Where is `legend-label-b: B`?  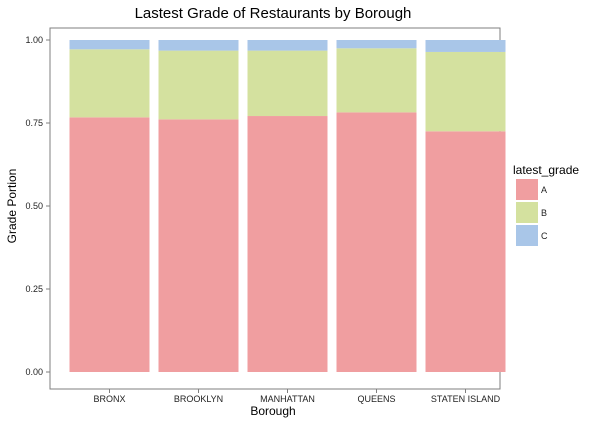
legend-label-b: B is located at coordinates (544, 213).